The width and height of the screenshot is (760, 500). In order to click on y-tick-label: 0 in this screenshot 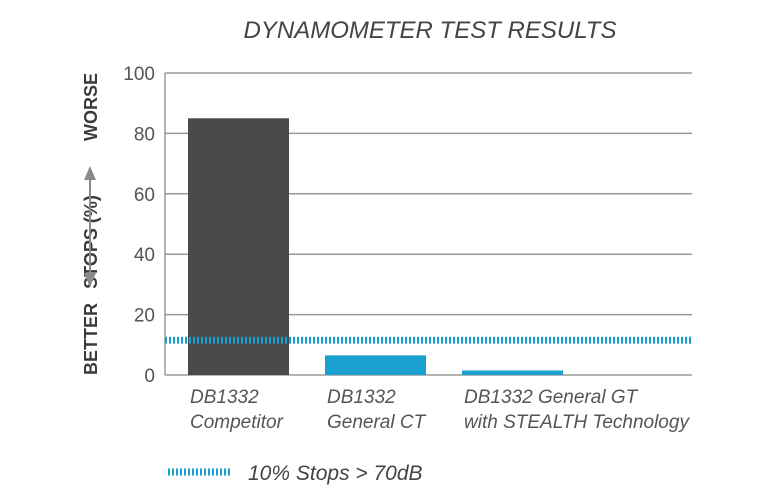, I will do `click(149, 376)`.